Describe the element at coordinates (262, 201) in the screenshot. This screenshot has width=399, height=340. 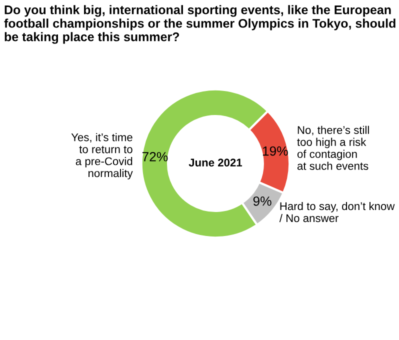
I see `data-label: 9%` at that location.